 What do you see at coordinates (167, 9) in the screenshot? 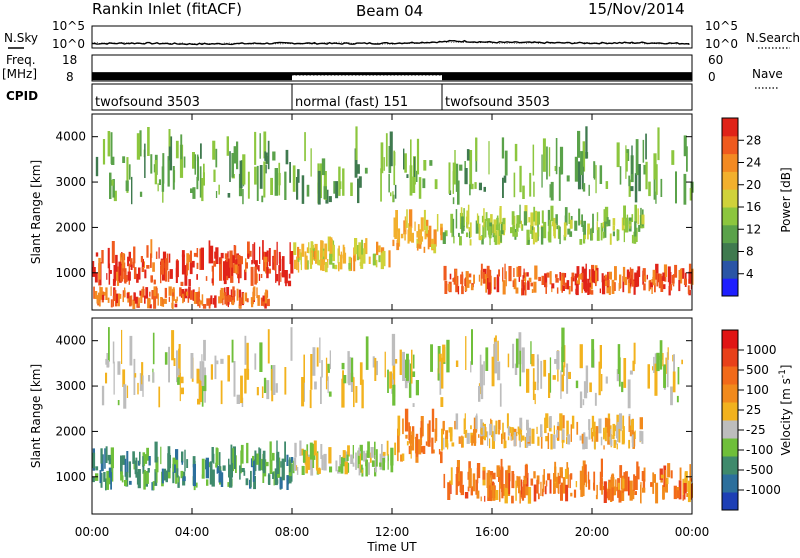
I see `station-title: Rankin Inlet (fitACF)` at bounding box center [167, 9].